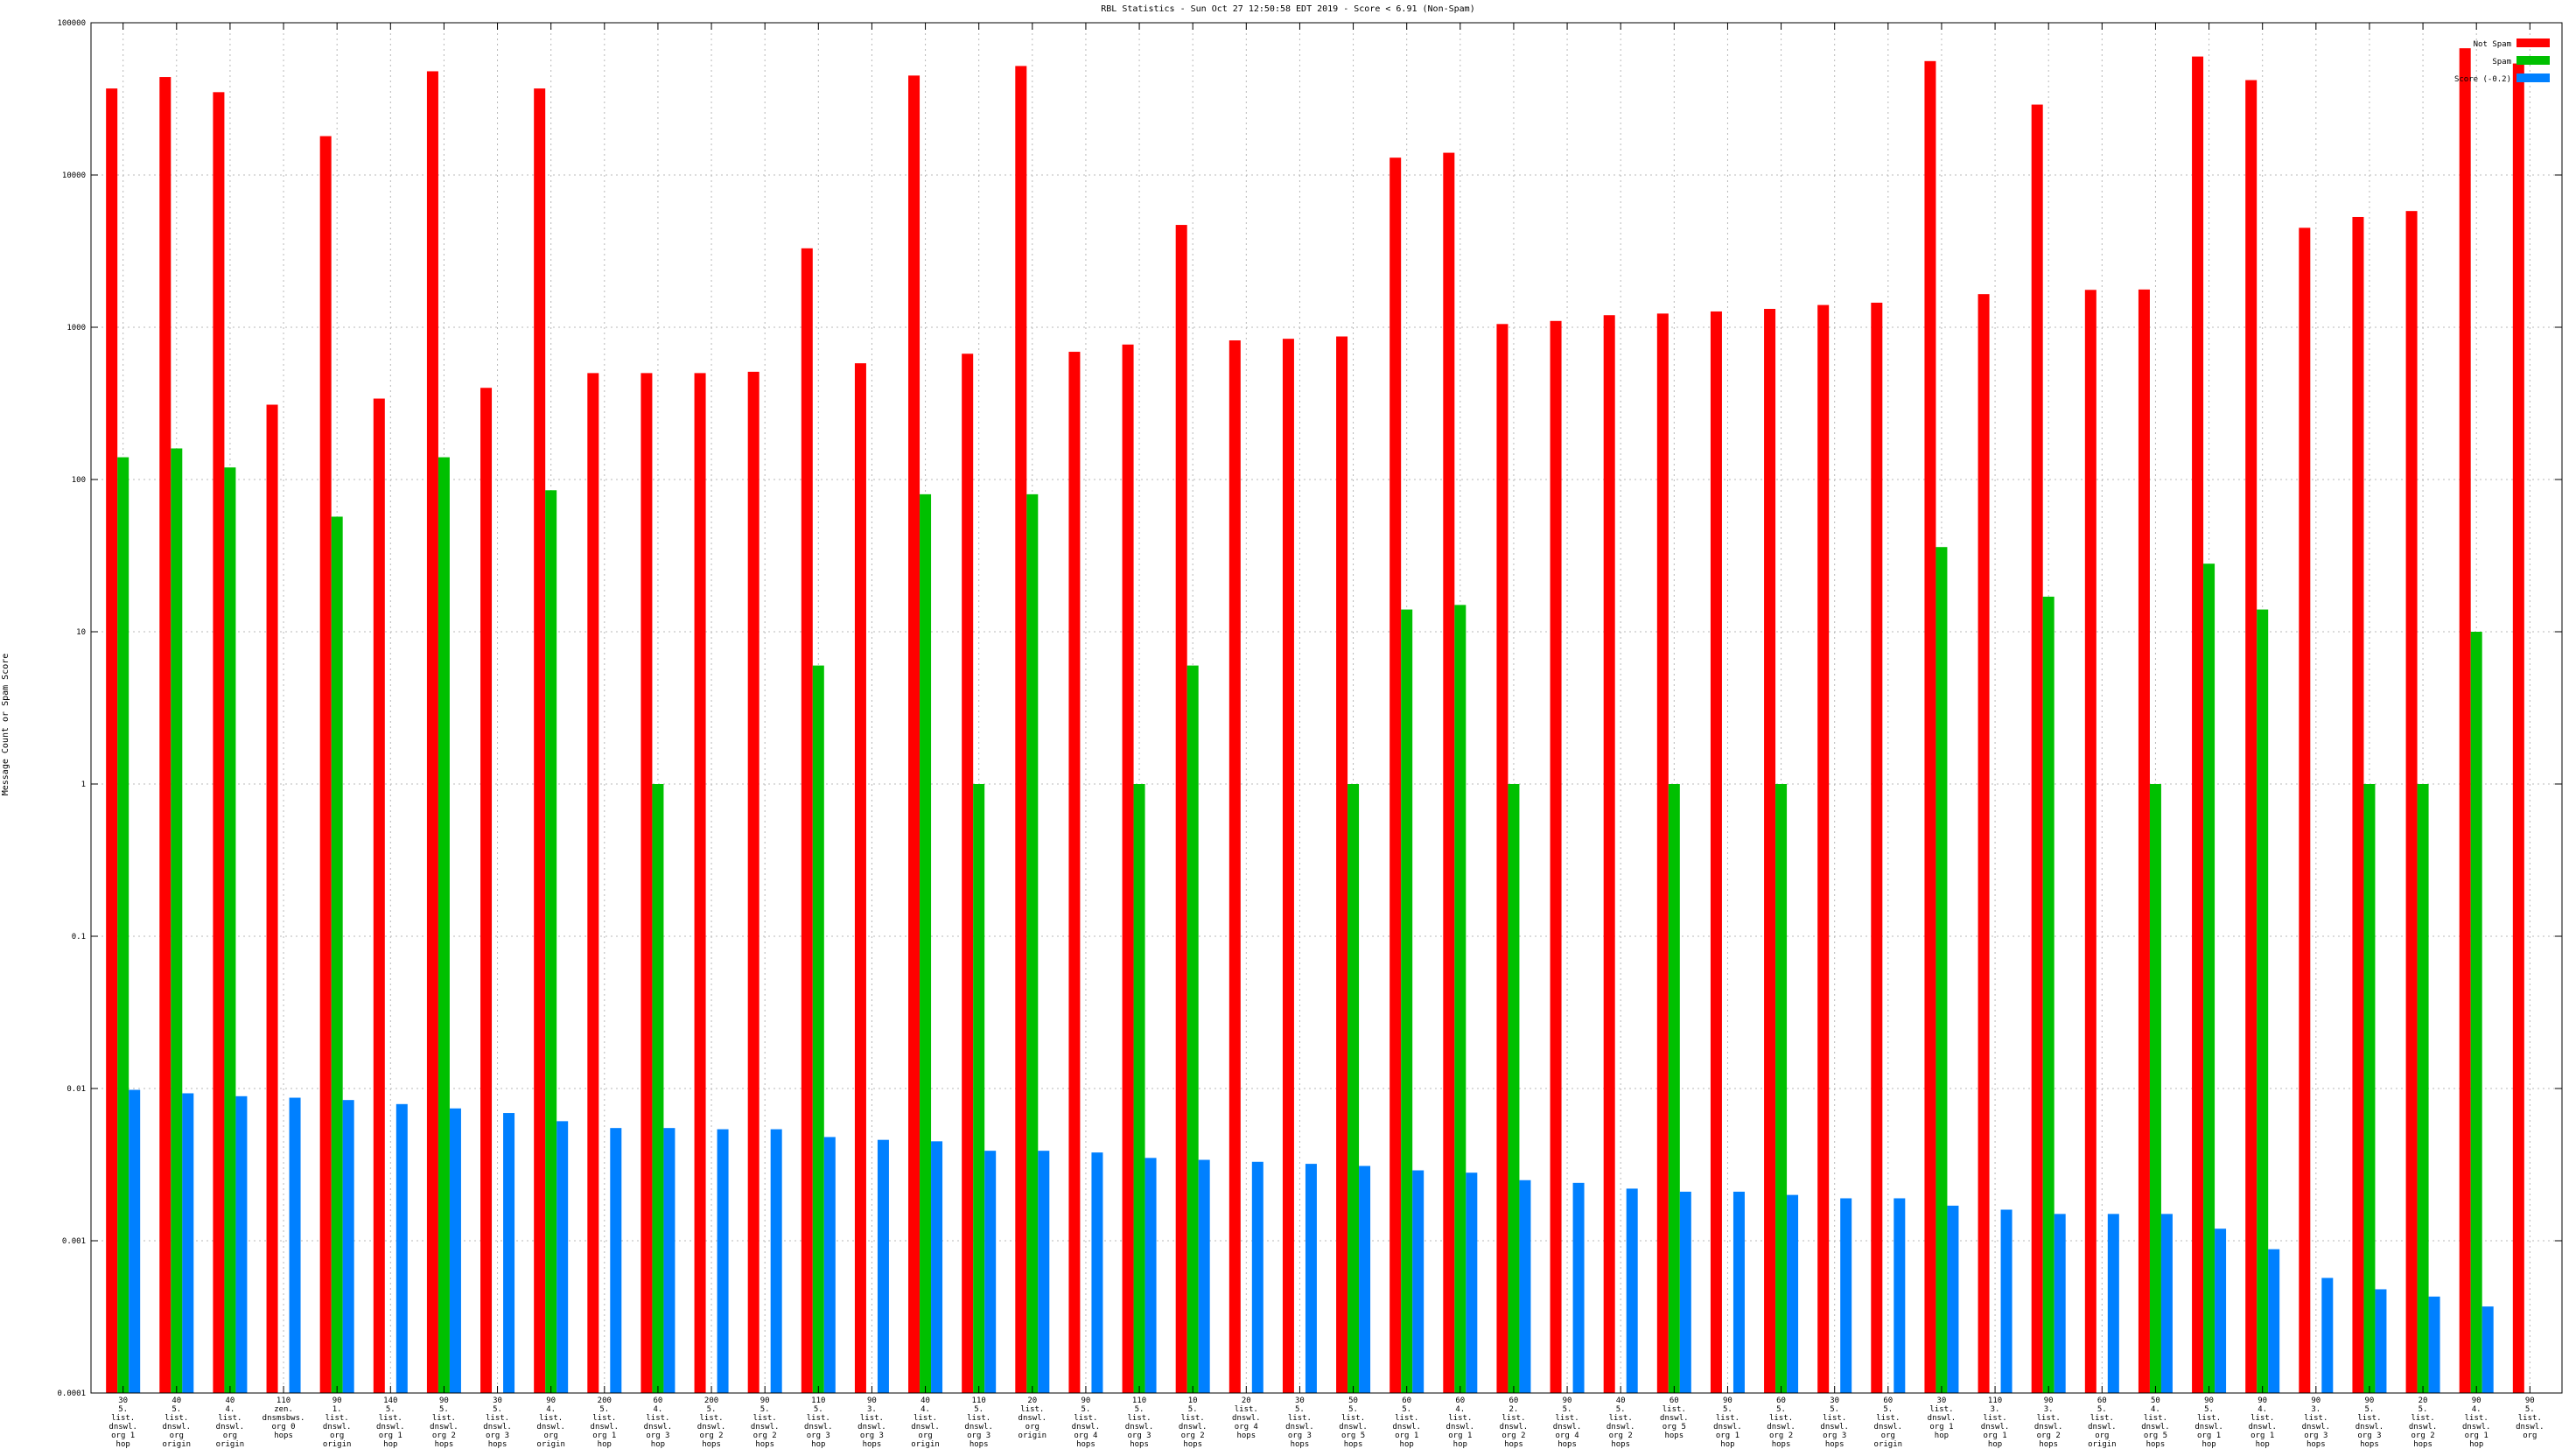 The image size is (2576, 1449). Describe the element at coordinates (1567, 1422) in the screenshot. I see `x-category-label: 90 5. list. dnswl. org 4 hops` at that location.